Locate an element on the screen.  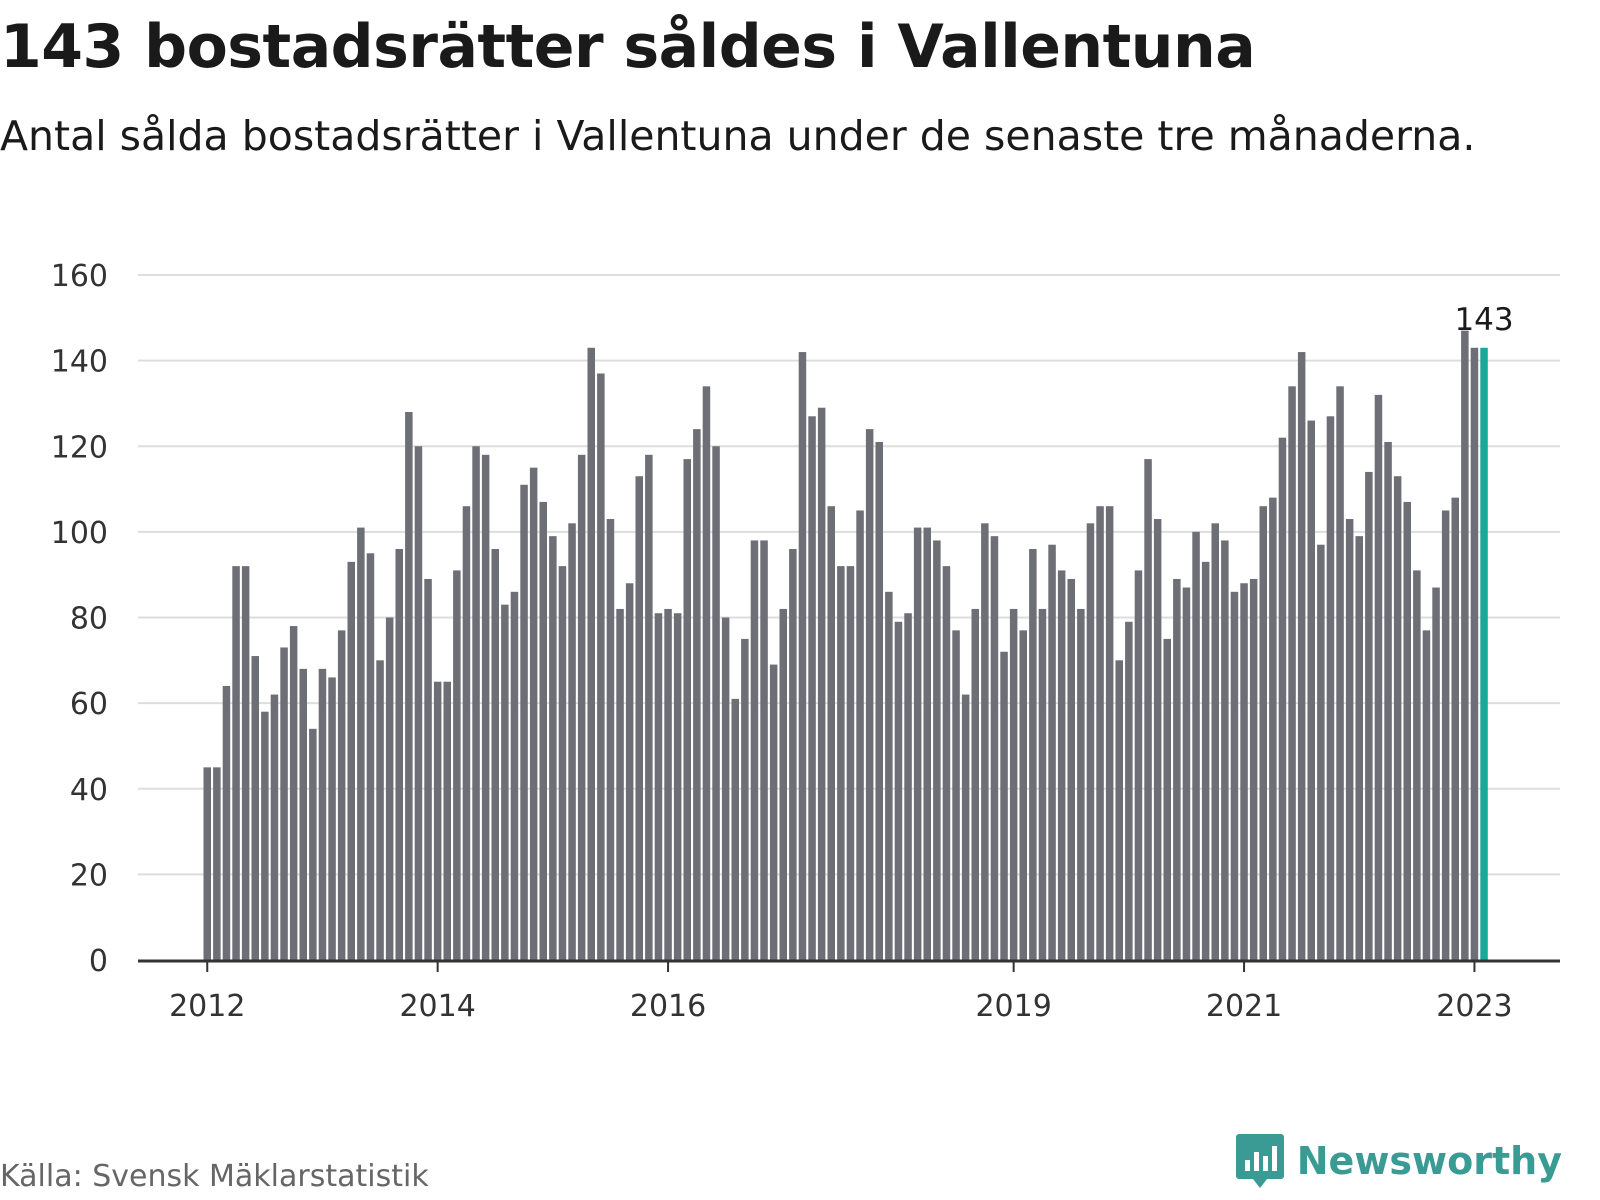
source-note: Källa: Svensk Mäklarstatistik is located at coordinates (214, 1176).